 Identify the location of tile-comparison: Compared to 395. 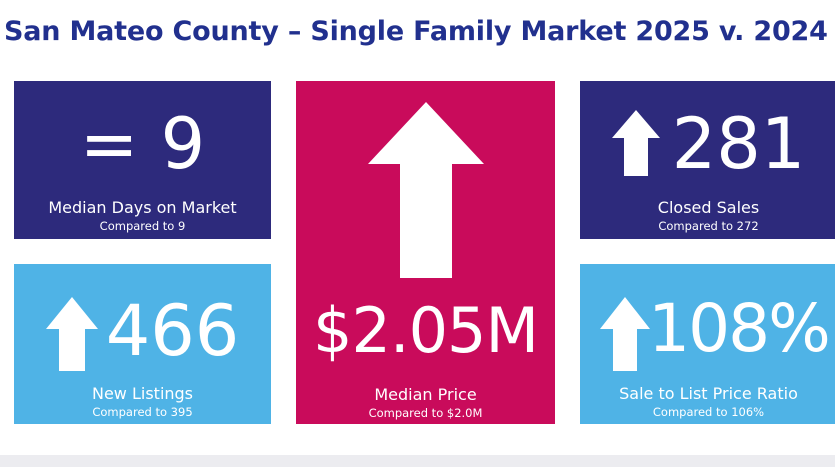
(142, 412).